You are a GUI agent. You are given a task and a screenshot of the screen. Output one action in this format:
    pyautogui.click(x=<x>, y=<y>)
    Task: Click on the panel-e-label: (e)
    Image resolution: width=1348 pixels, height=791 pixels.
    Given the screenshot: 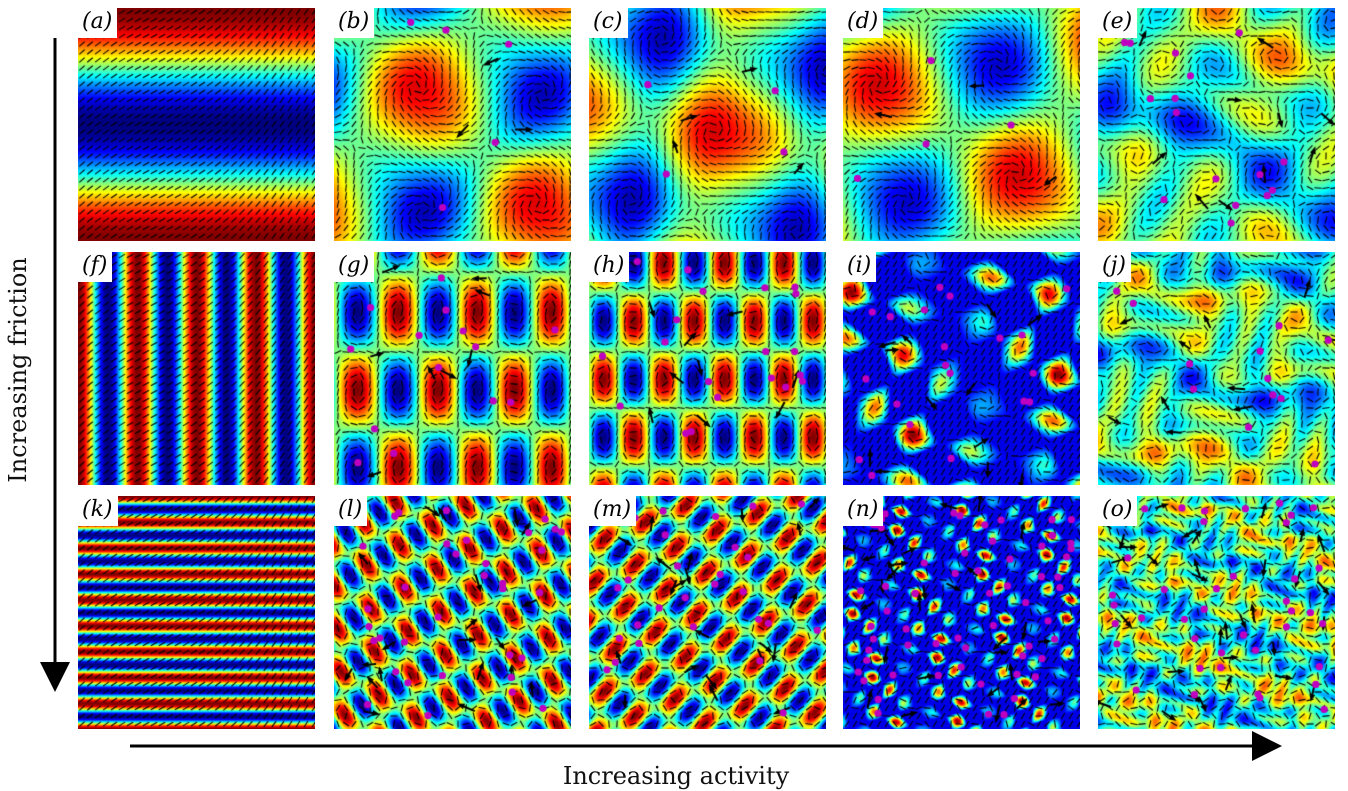 What is the action you would take?
    pyautogui.click(x=1118, y=23)
    